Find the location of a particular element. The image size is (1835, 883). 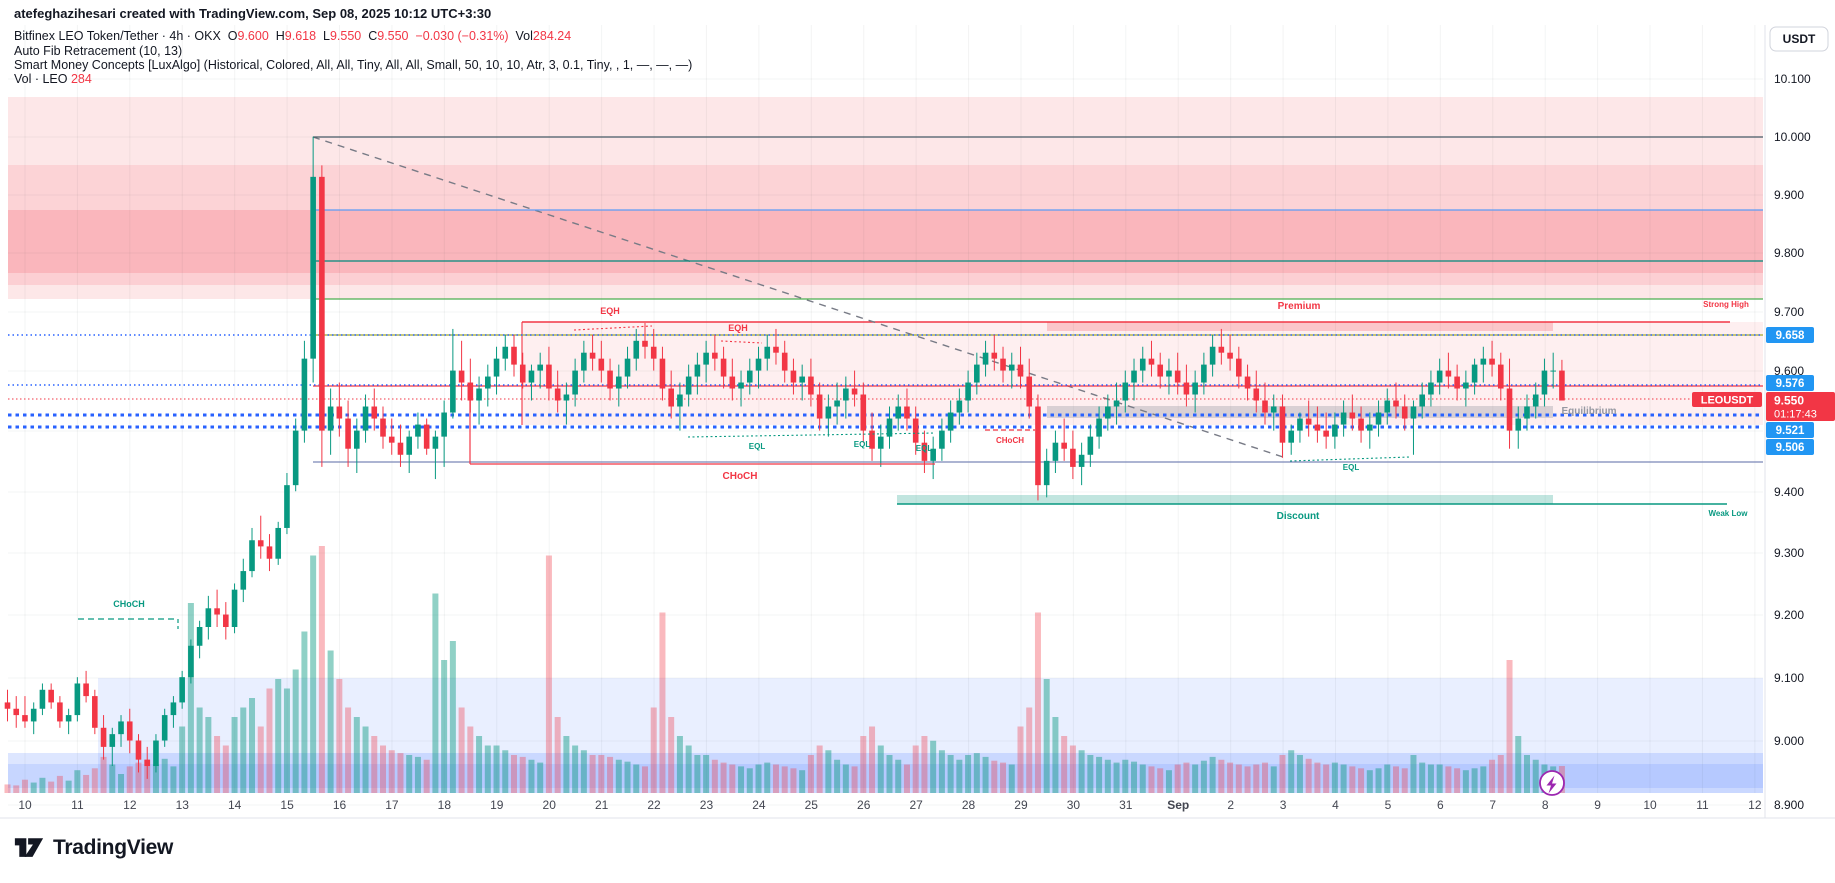

alert-price-badges: 9.658 9.576 9.521 9.506 is located at coordinates (1790, 391).